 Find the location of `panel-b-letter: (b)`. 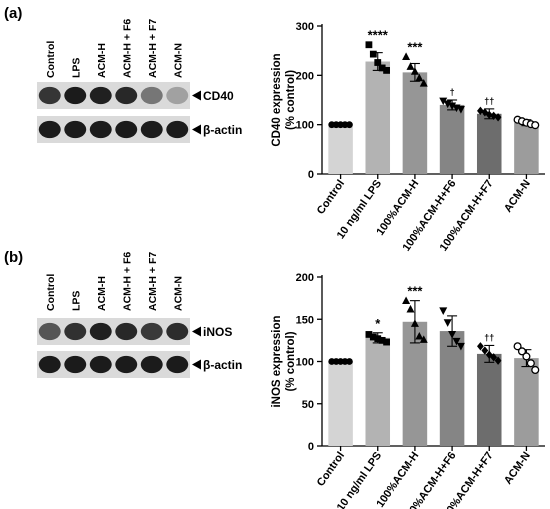

panel-b-letter: (b) is located at coordinates (13, 257).